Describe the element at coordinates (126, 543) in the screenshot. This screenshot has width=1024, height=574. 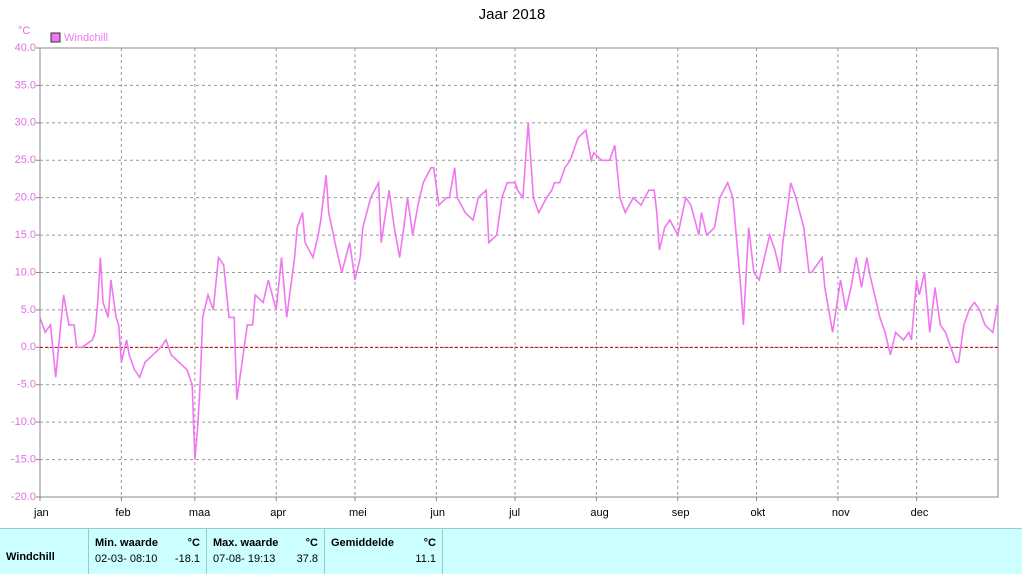
I see `stats-header: Min. waarde` at that location.